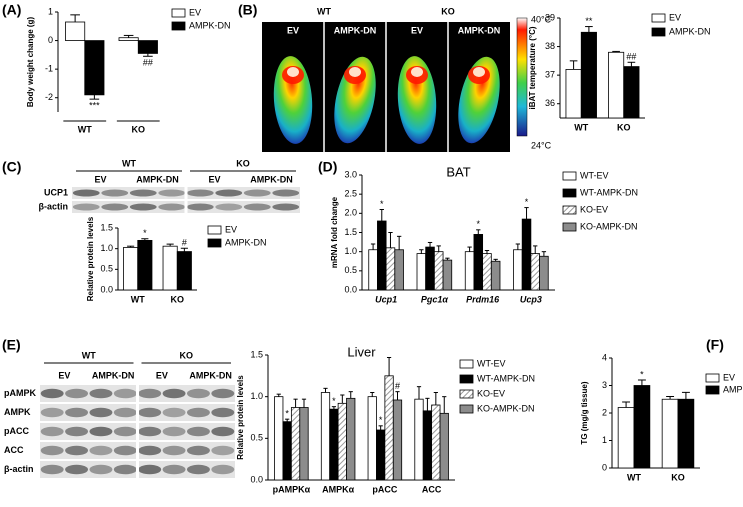 This screenshot has height=507, width=743. Describe the element at coordinates (85, 129) in the screenshot. I see `x-tick-label: WT` at that location.